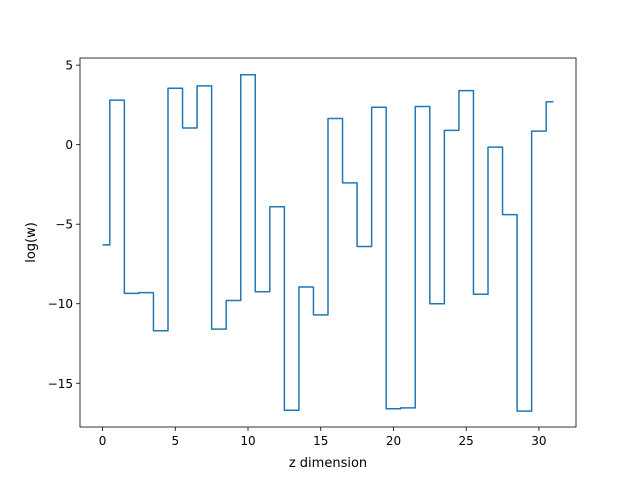 The image size is (640, 480). I want to click on y-axis-ticks: 5 0 −5 −10 −15, so click(64, 225).